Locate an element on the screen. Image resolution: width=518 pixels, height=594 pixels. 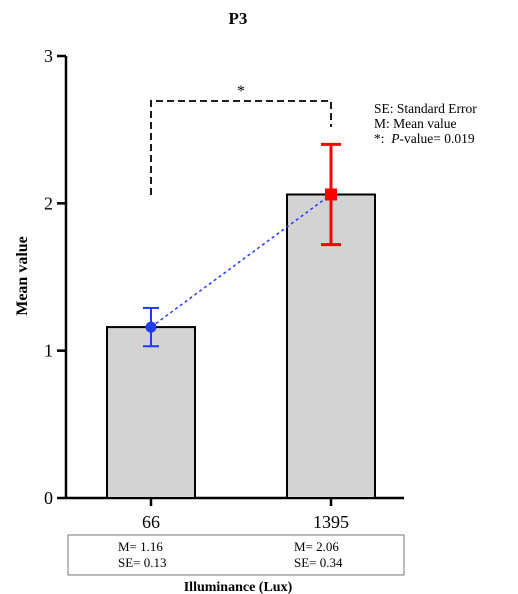
stats-mean-label: M= 1.16 is located at coordinates (140, 546).